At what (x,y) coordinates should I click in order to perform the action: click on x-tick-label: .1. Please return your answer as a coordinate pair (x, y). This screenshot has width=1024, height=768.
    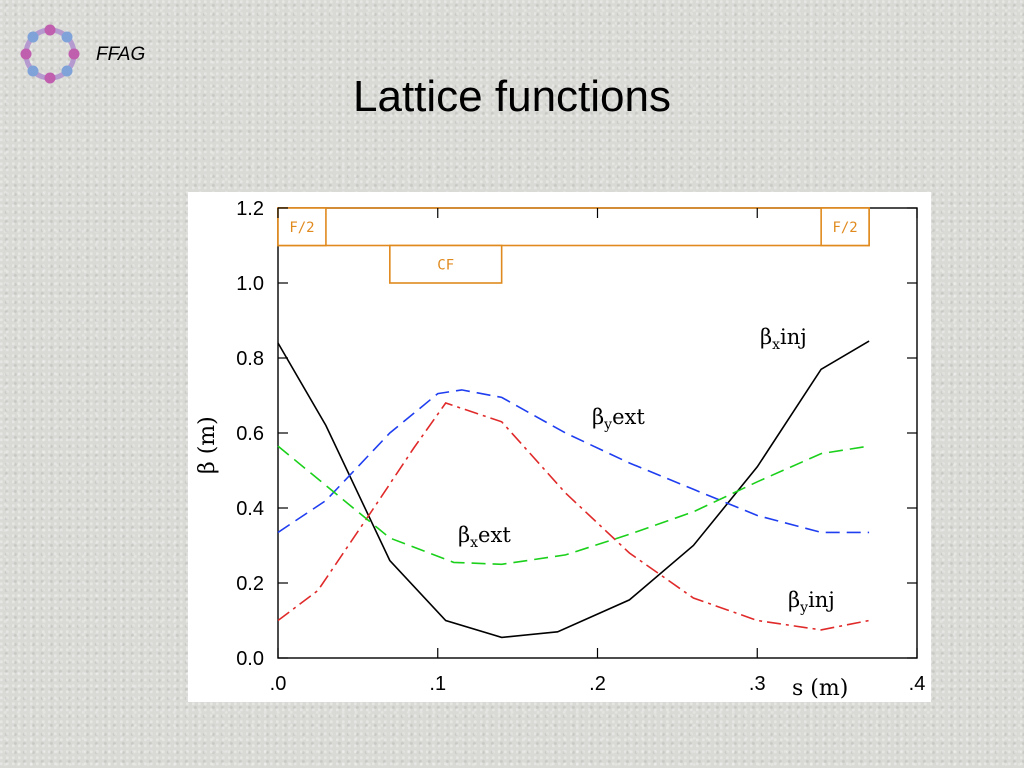
    Looking at the image, I should click on (437, 684).